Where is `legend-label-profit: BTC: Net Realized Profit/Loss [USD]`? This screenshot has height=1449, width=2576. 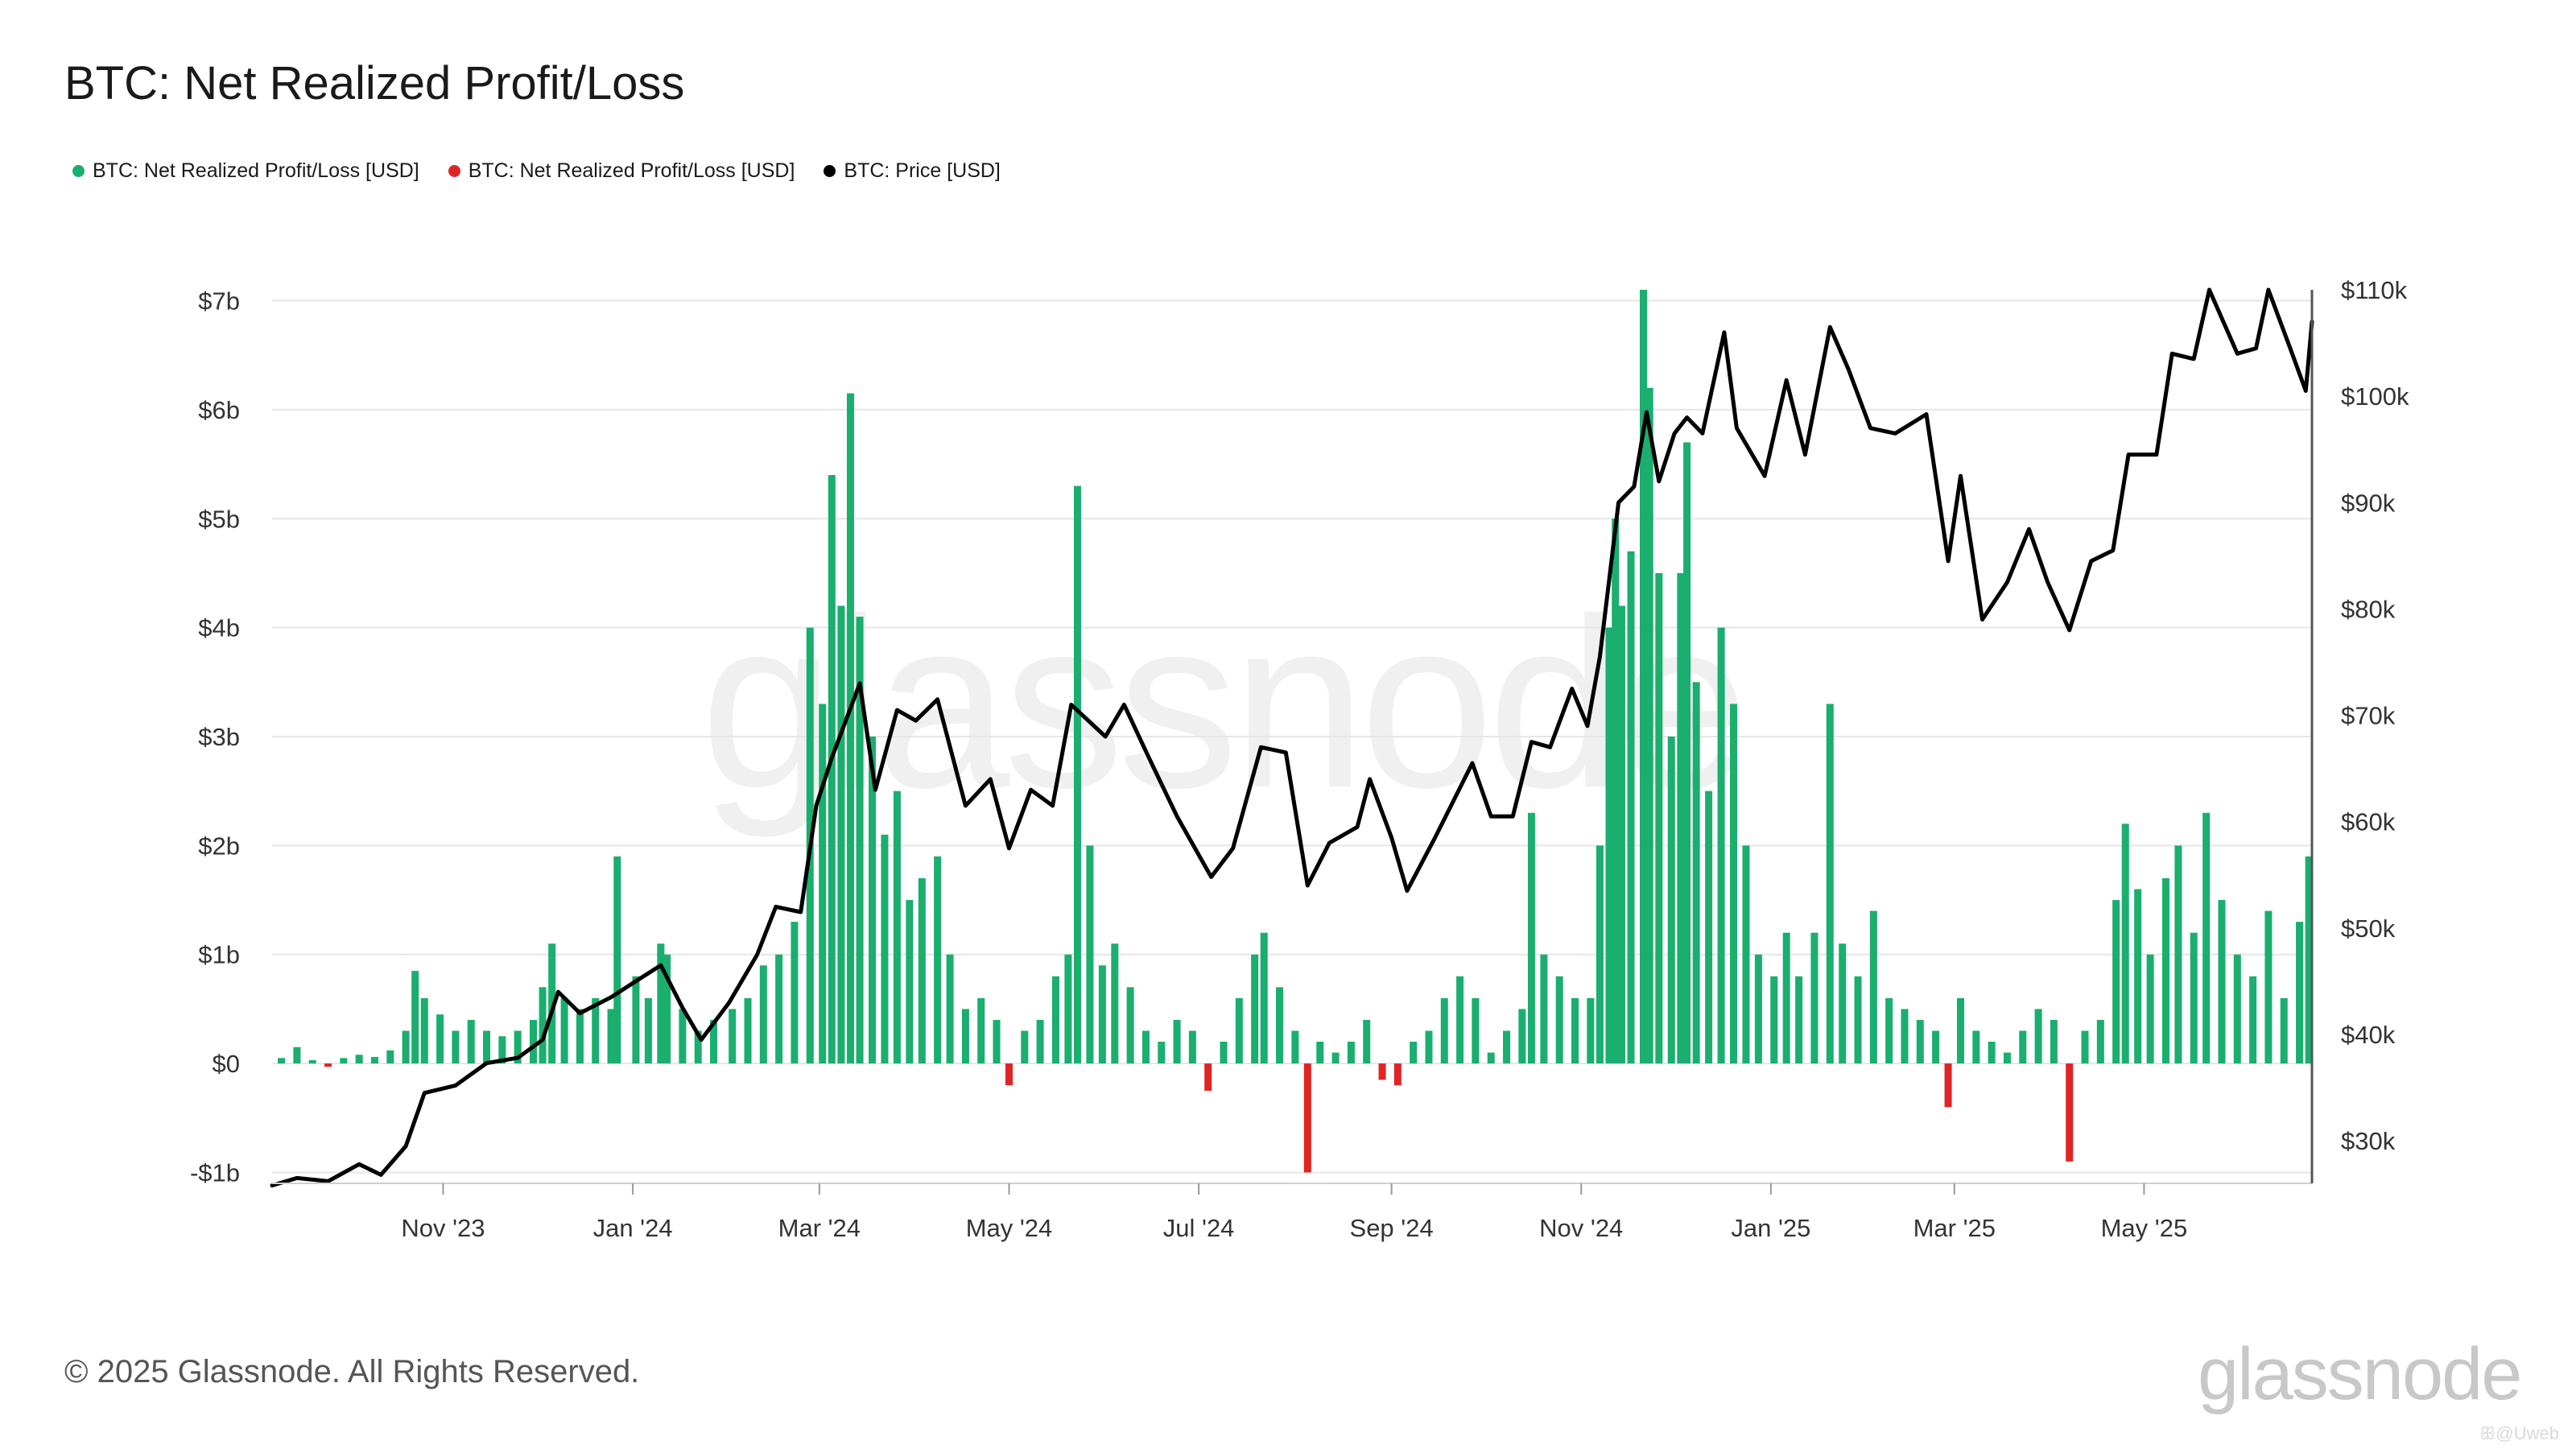
legend-label-profit: BTC: Net Realized Profit/Loss [USD] is located at coordinates (256, 170).